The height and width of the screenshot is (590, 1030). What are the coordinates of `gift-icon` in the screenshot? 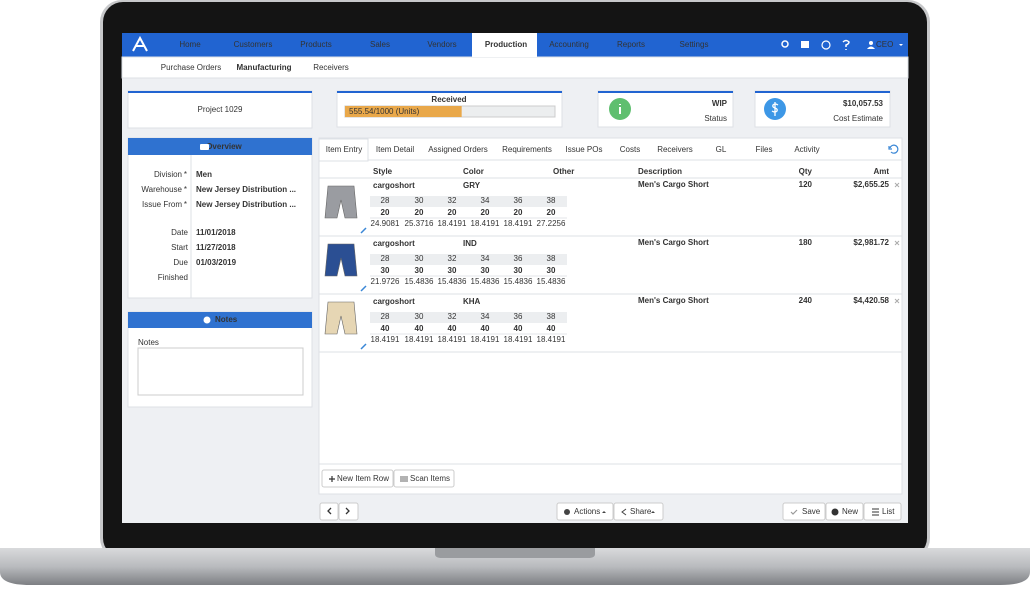 It's located at (805, 44).